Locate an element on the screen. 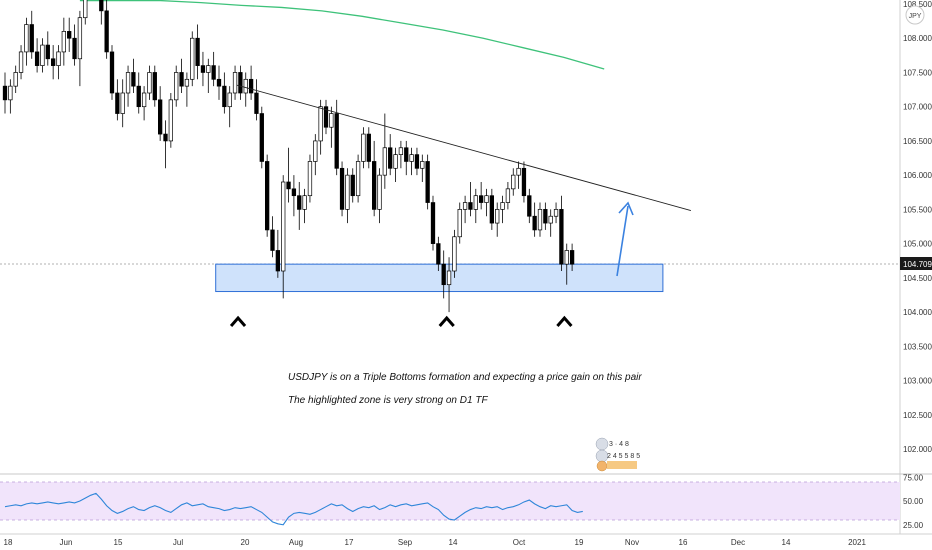 The width and height of the screenshot is (932, 550). triple-bottom-markers is located at coordinates (401, 321).